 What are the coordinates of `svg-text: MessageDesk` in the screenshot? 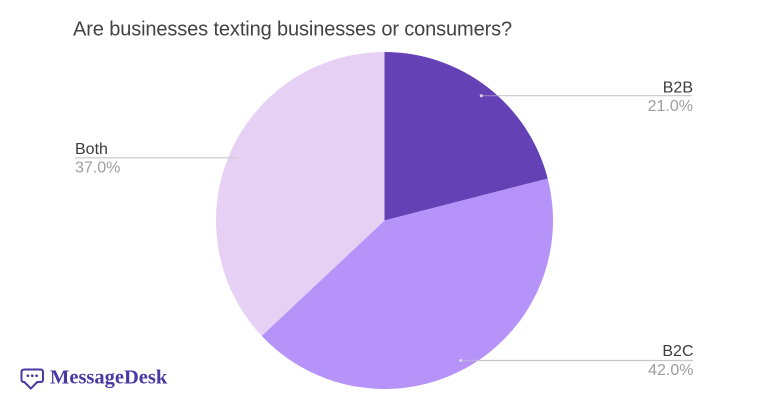 It's located at (109, 378).